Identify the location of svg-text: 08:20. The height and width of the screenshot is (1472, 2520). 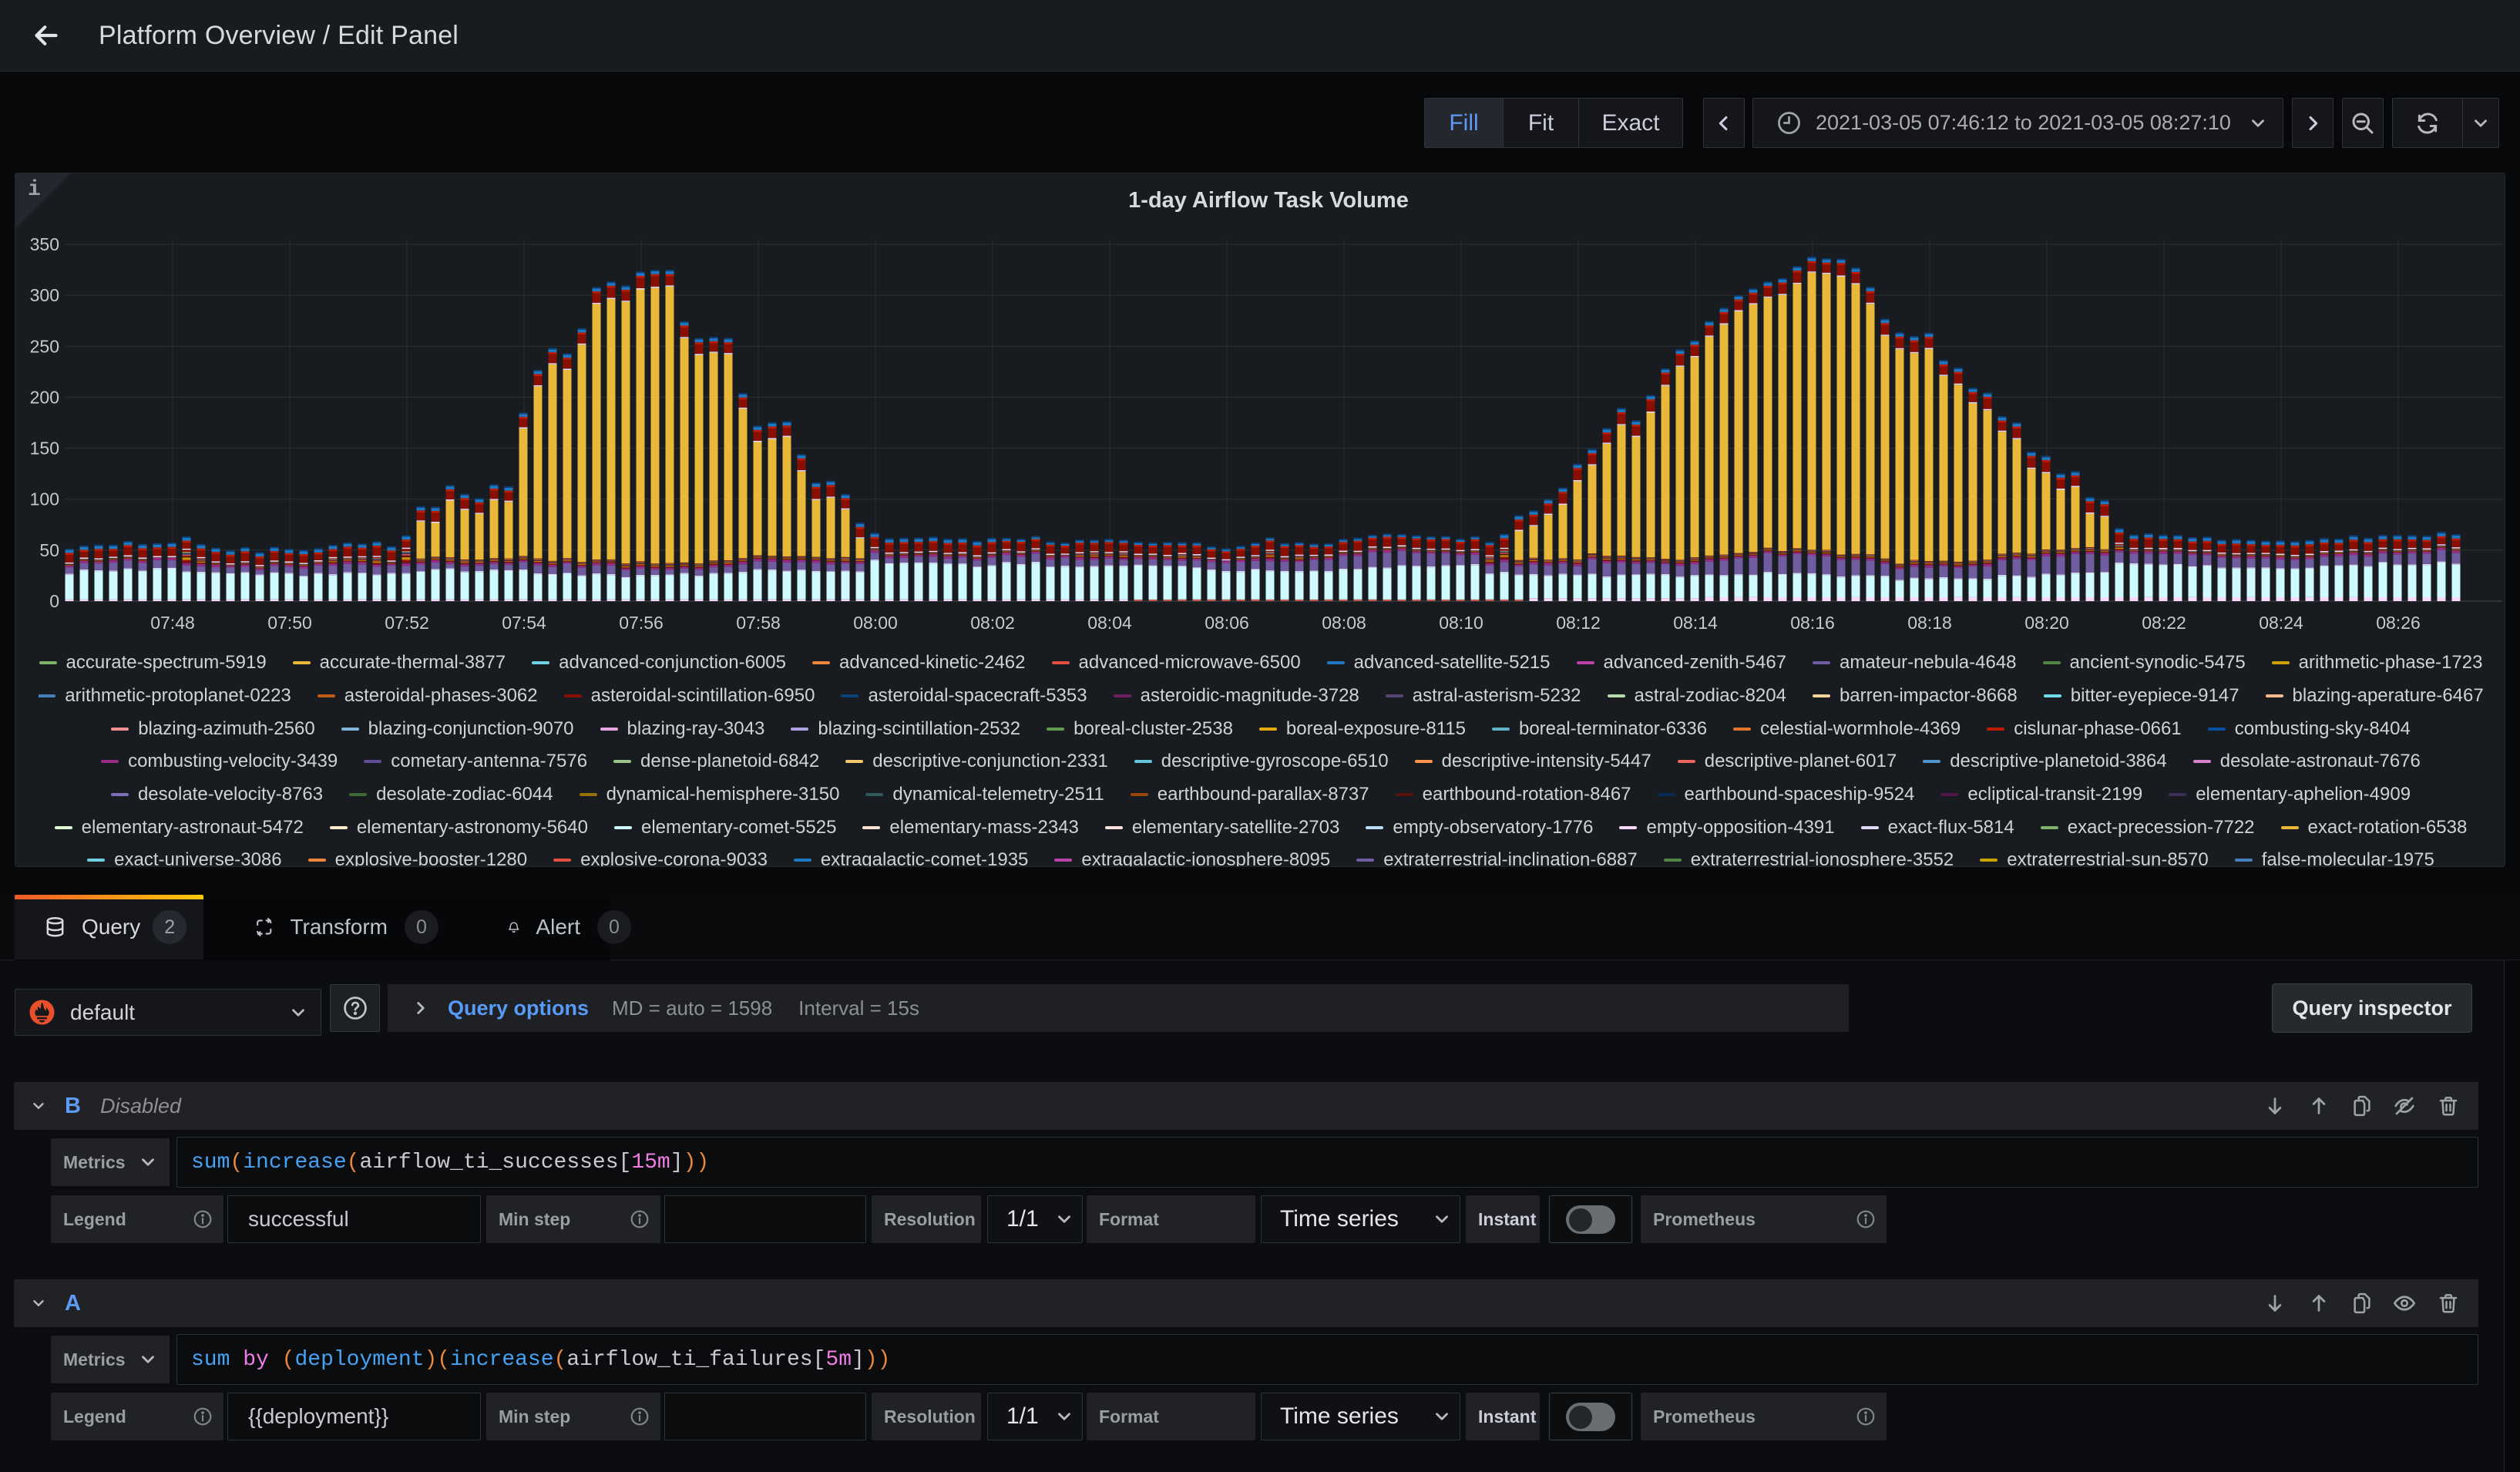
(2047, 623).